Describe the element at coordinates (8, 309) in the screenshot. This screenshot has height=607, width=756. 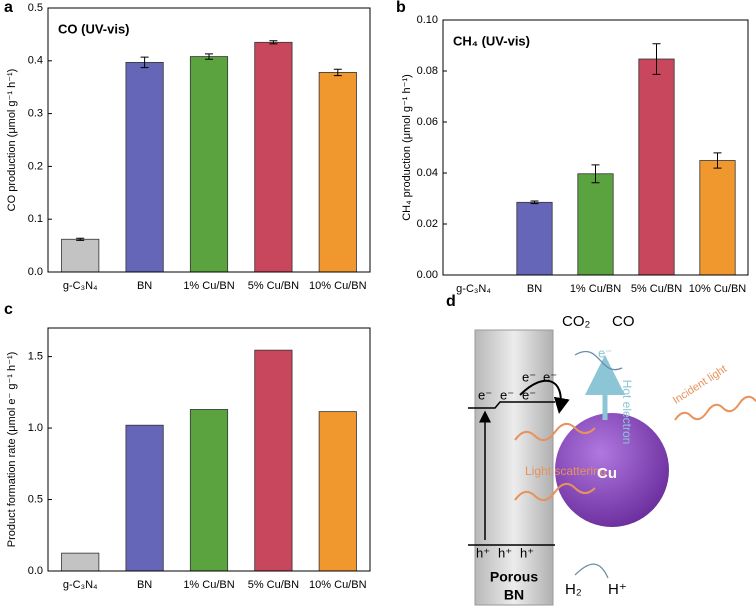
I see `panel-label: c` at that location.